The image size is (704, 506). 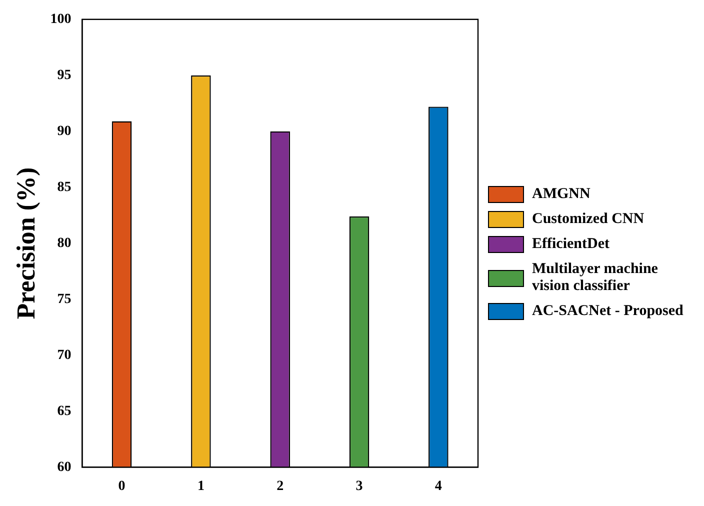 I want to click on y-tick-label: 80, so click(x=64, y=243).